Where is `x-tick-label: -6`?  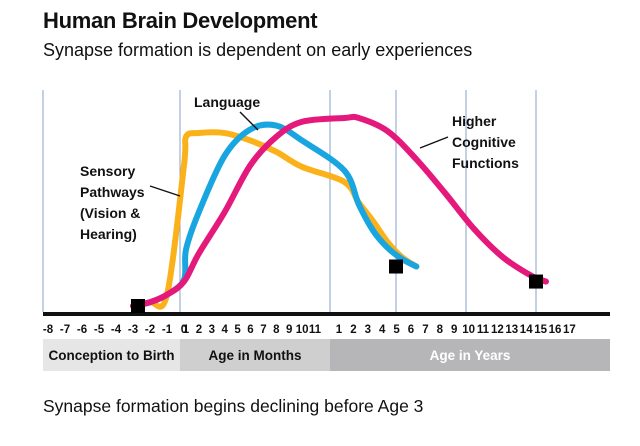
x-tick-label: -6 is located at coordinates (82, 330).